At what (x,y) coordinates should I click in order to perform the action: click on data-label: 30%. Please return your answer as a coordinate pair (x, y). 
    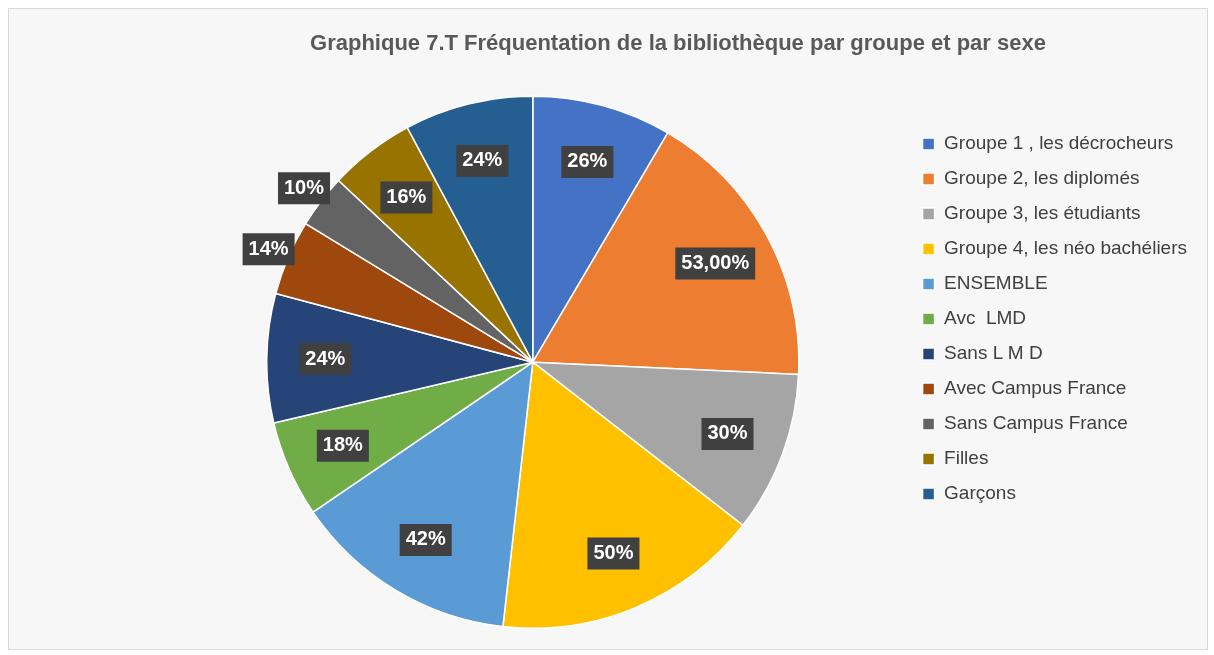
    Looking at the image, I should click on (727, 432).